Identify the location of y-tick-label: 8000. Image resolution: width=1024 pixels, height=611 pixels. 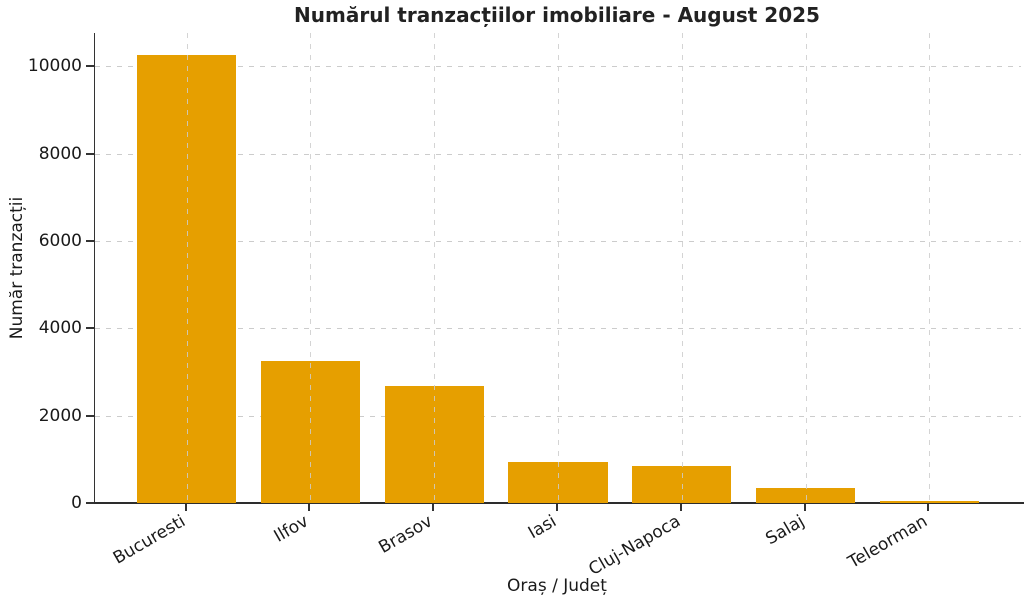
(60, 153).